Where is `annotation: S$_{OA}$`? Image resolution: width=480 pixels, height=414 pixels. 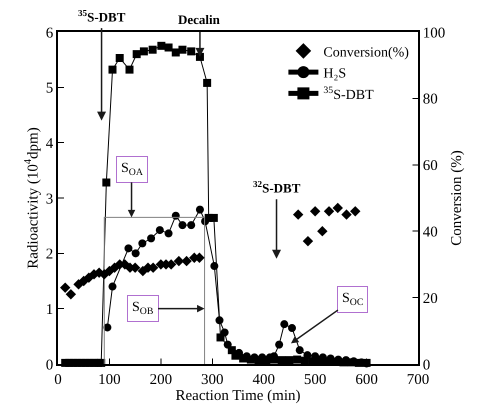
annotation: S$_{OA}$ is located at coordinates (132, 169).